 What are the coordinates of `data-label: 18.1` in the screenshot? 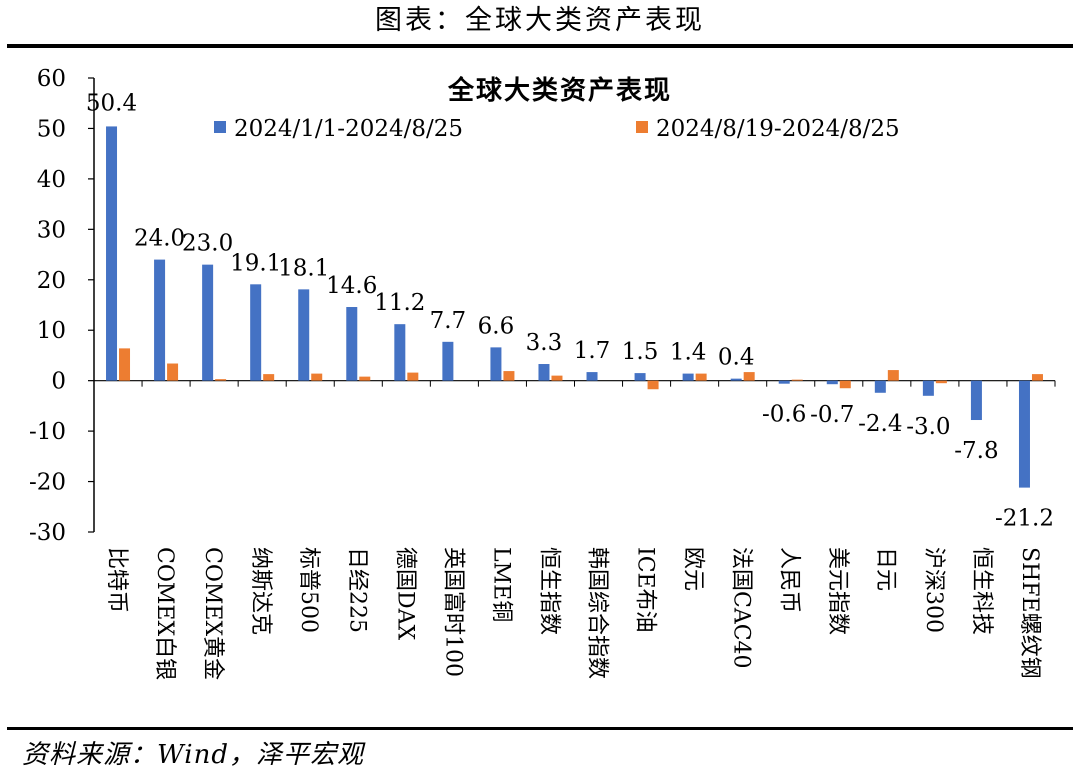 It's located at (303, 268).